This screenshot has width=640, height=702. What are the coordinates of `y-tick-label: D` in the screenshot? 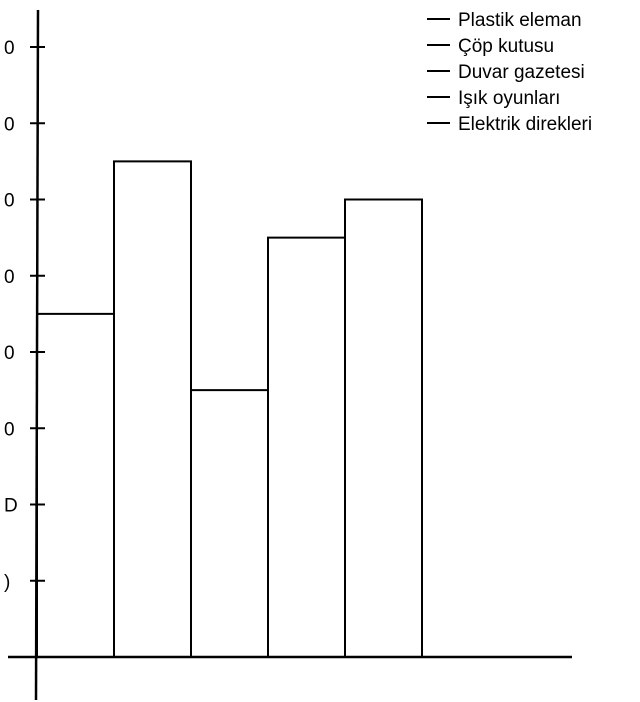 It's located at (11, 506).